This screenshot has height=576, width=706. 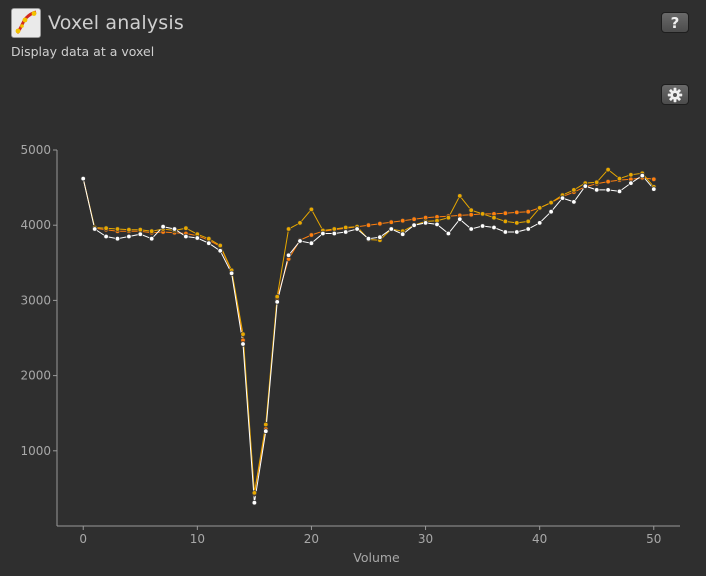 What do you see at coordinates (675, 22) in the screenshot?
I see `help-button: ?` at bounding box center [675, 22].